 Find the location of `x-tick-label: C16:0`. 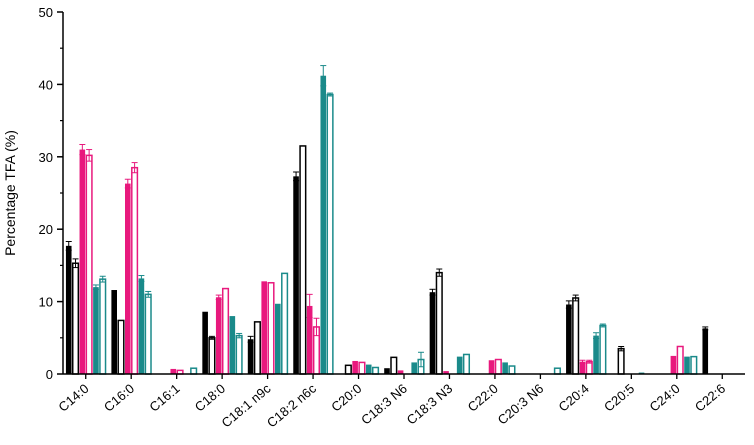

x-tick-label: C16:0 is located at coordinates (119, 398).